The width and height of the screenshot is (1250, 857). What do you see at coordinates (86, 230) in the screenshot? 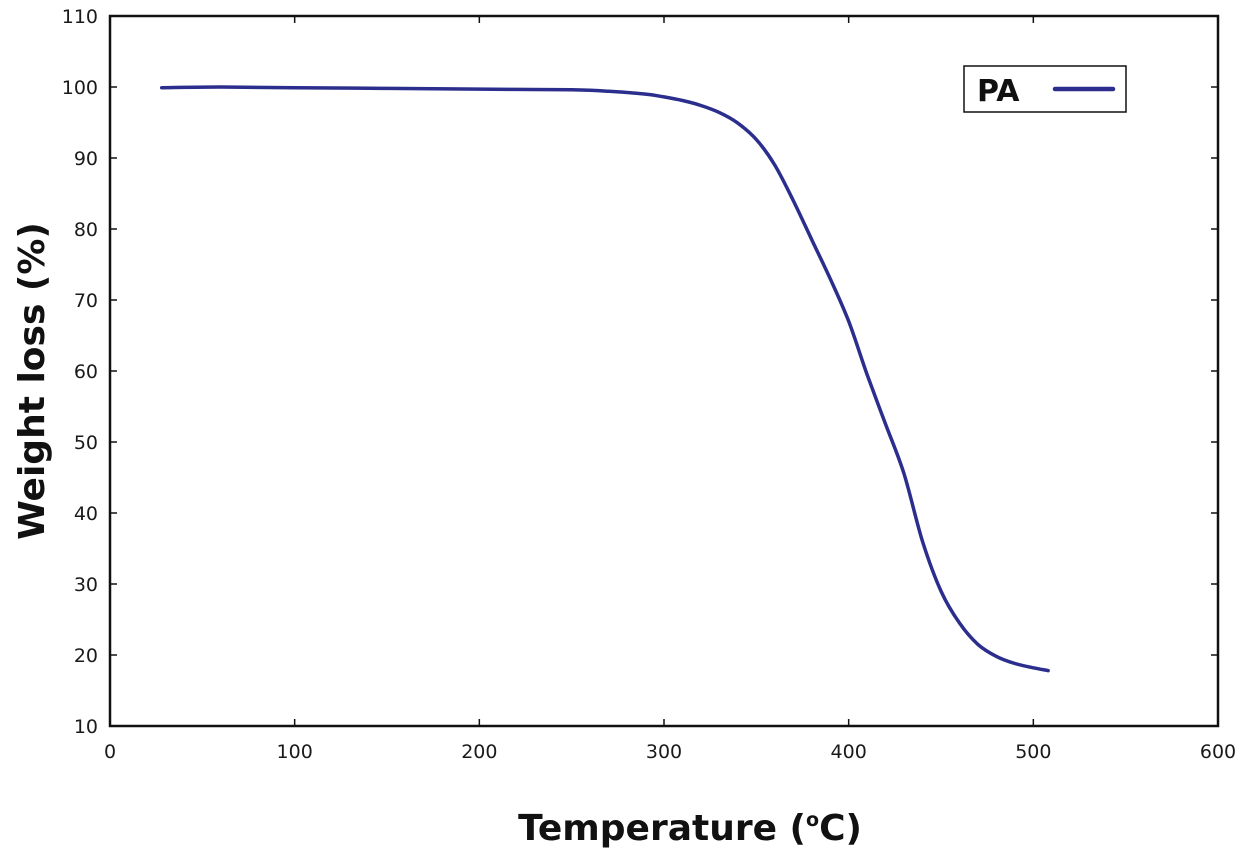
I see `y-tick-label: 80` at bounding box center [86, 230].